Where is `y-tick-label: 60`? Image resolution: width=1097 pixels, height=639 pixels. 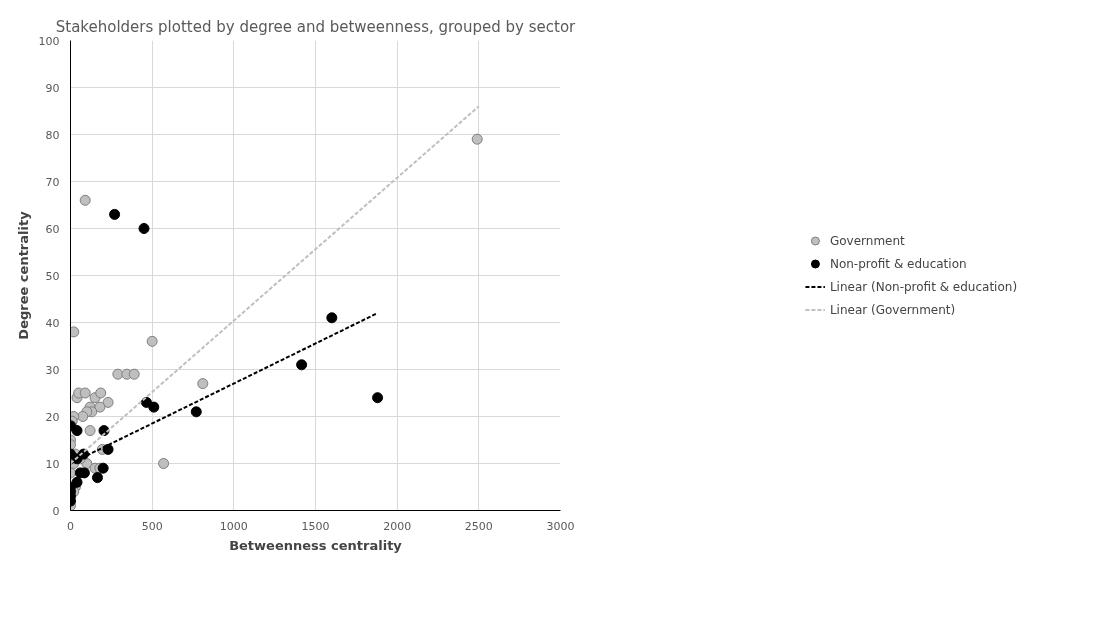
y-tick-label: 60 is located at coordinates (52, 229).